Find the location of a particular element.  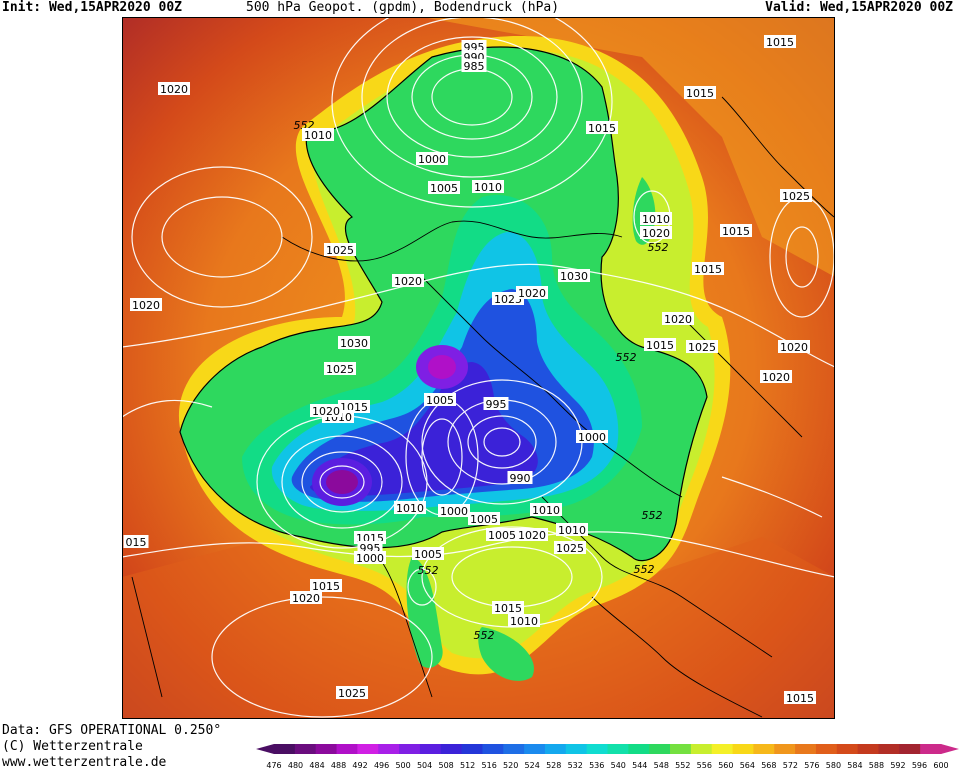

init-time: Init: Wed,15APR2020 00Z is located at coordinates (92, 7).